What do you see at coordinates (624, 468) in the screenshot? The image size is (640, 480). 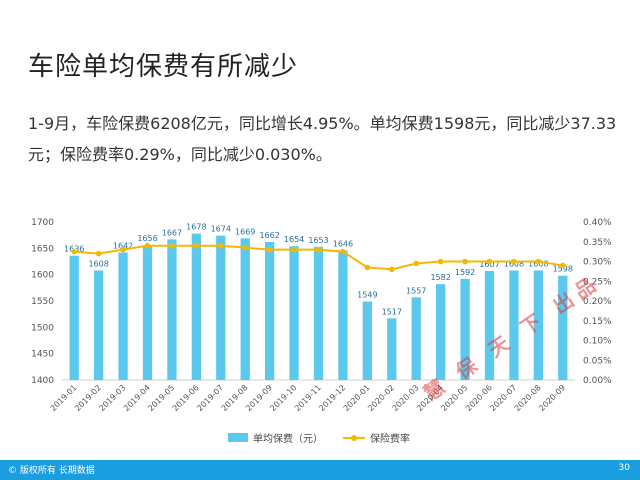 I see `page-number: 30` at bounding box center [624, 468].